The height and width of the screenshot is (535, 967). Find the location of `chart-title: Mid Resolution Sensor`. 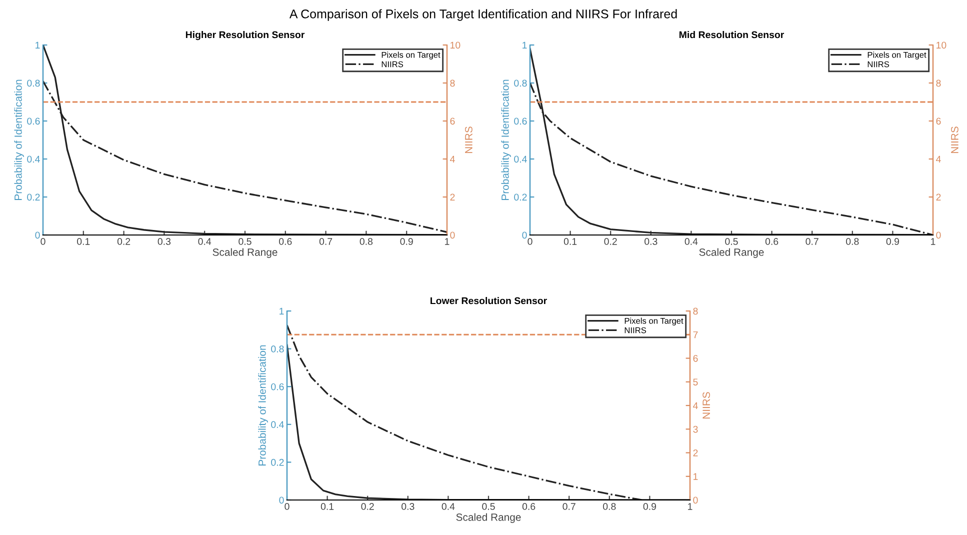

chart-title: Mid Resolution Sensor is located at coordinates (731, 34).